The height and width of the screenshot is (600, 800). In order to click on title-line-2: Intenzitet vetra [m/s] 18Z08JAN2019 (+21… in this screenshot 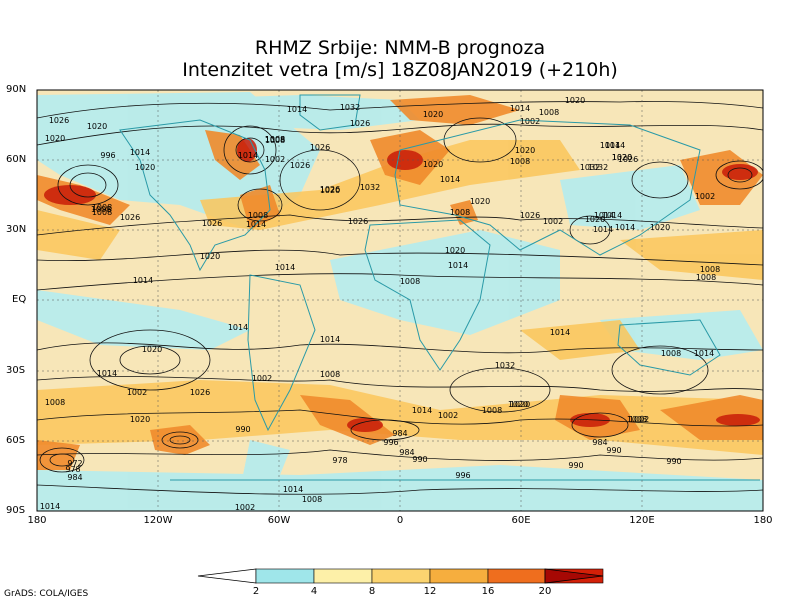, I will do `click(400, 70)`.